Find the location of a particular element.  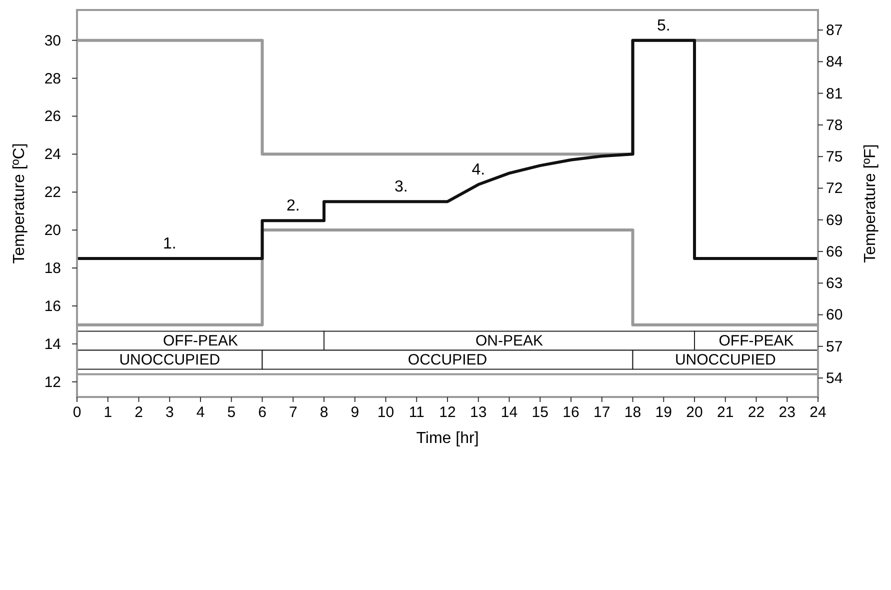

x-tick-label: 18 is located at coordinates (633, 412).